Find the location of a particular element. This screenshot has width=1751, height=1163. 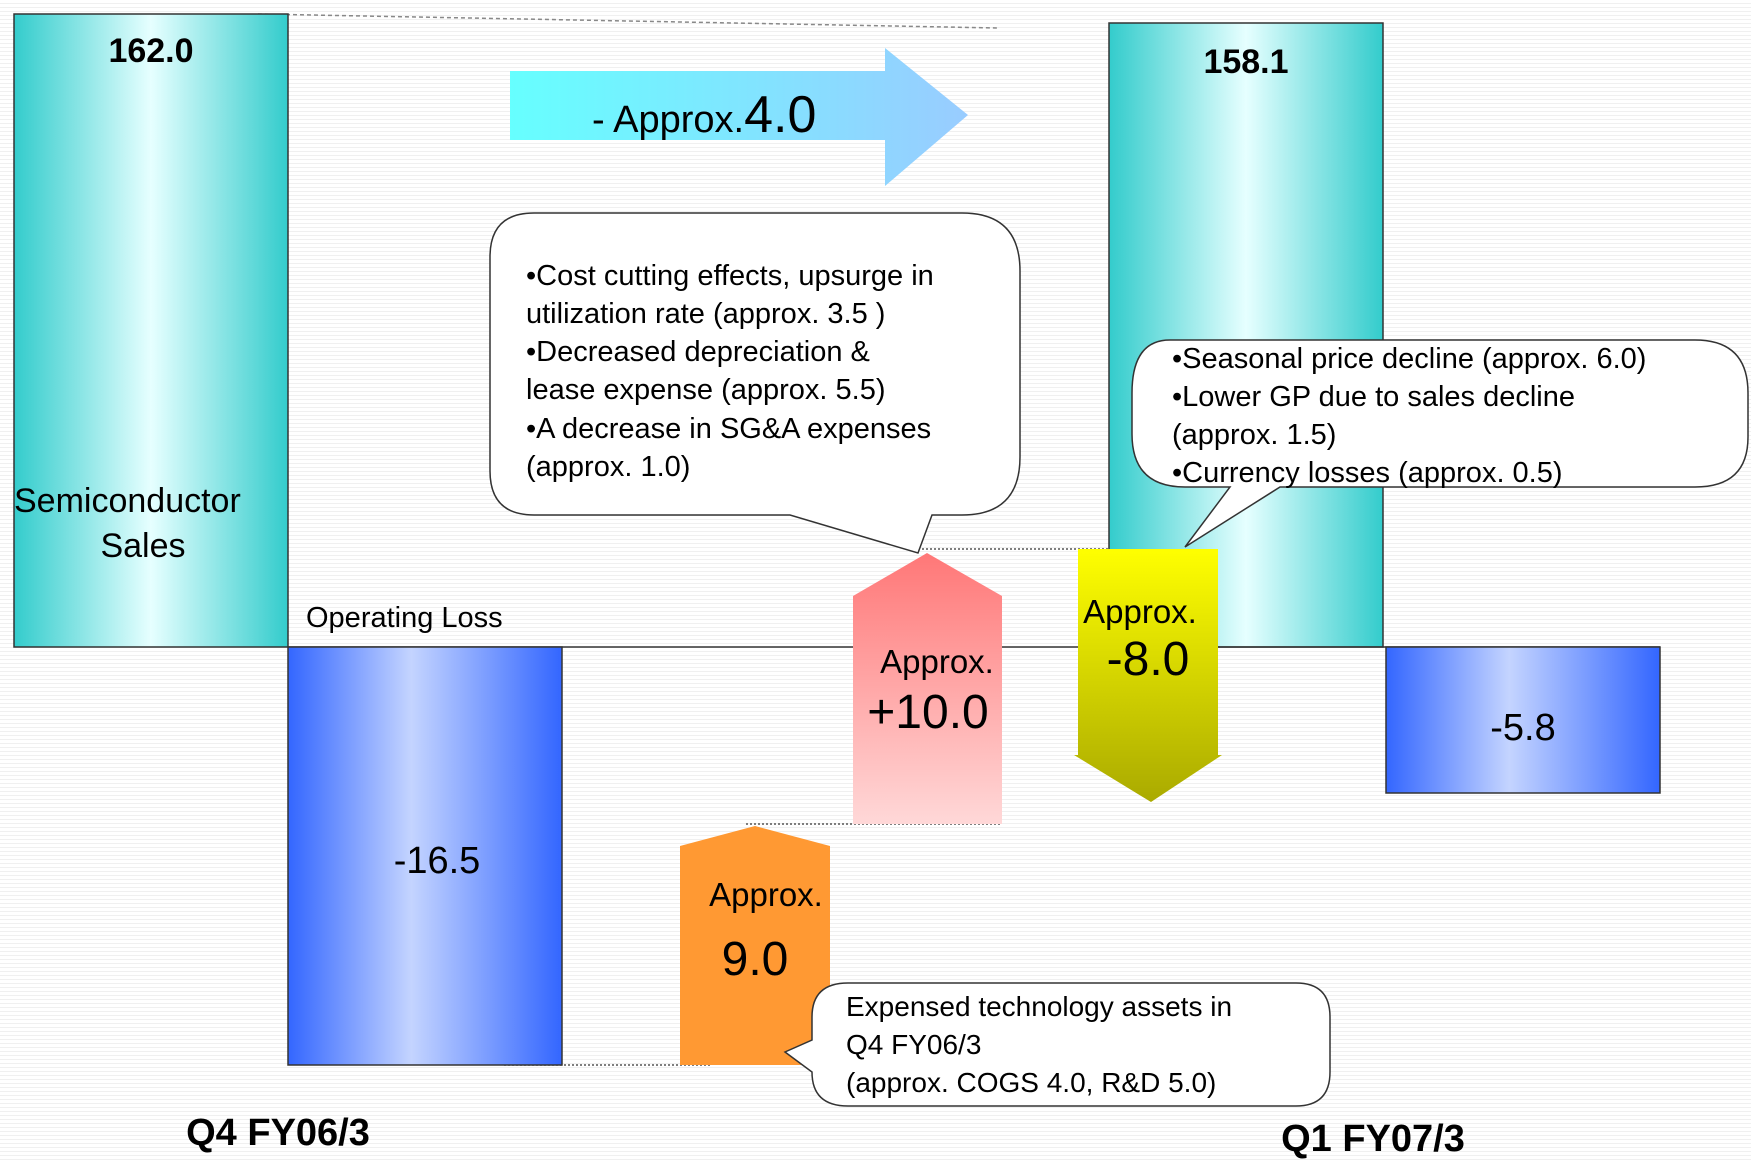

step-minus-8-value: -8.0 is located at coordinates (1148, 659).